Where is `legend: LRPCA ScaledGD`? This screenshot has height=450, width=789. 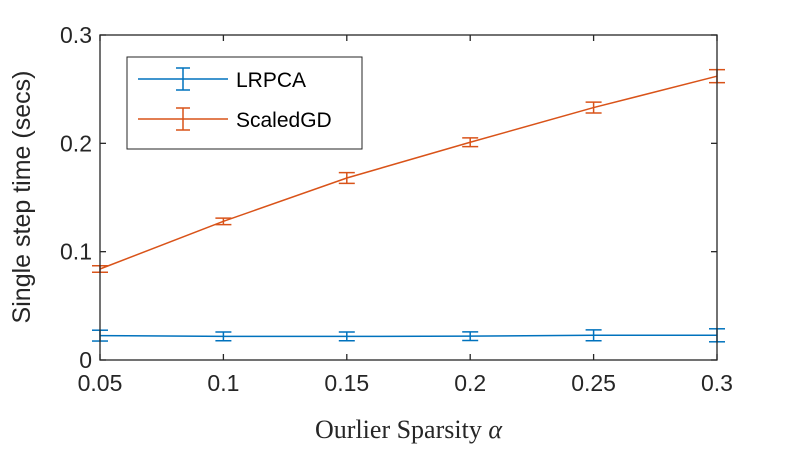 legend: LRPCA ScaledGD is located at coordinates (244, 103).